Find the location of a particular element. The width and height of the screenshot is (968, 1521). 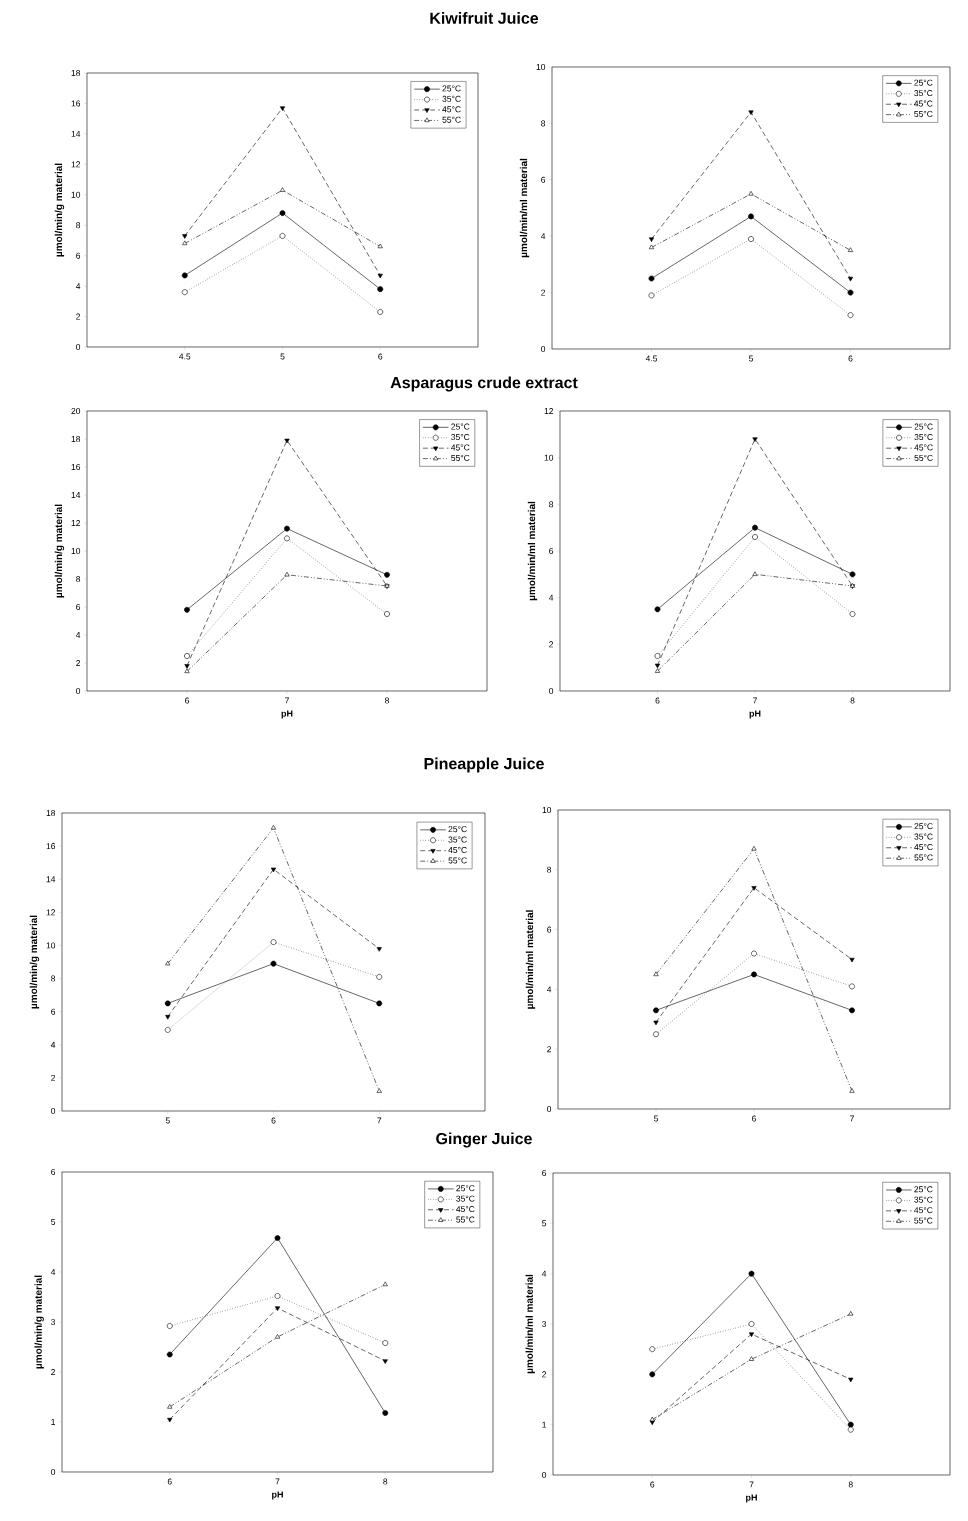

chart-title: Kiwifruit Juice is located at coordinates (484, 18).